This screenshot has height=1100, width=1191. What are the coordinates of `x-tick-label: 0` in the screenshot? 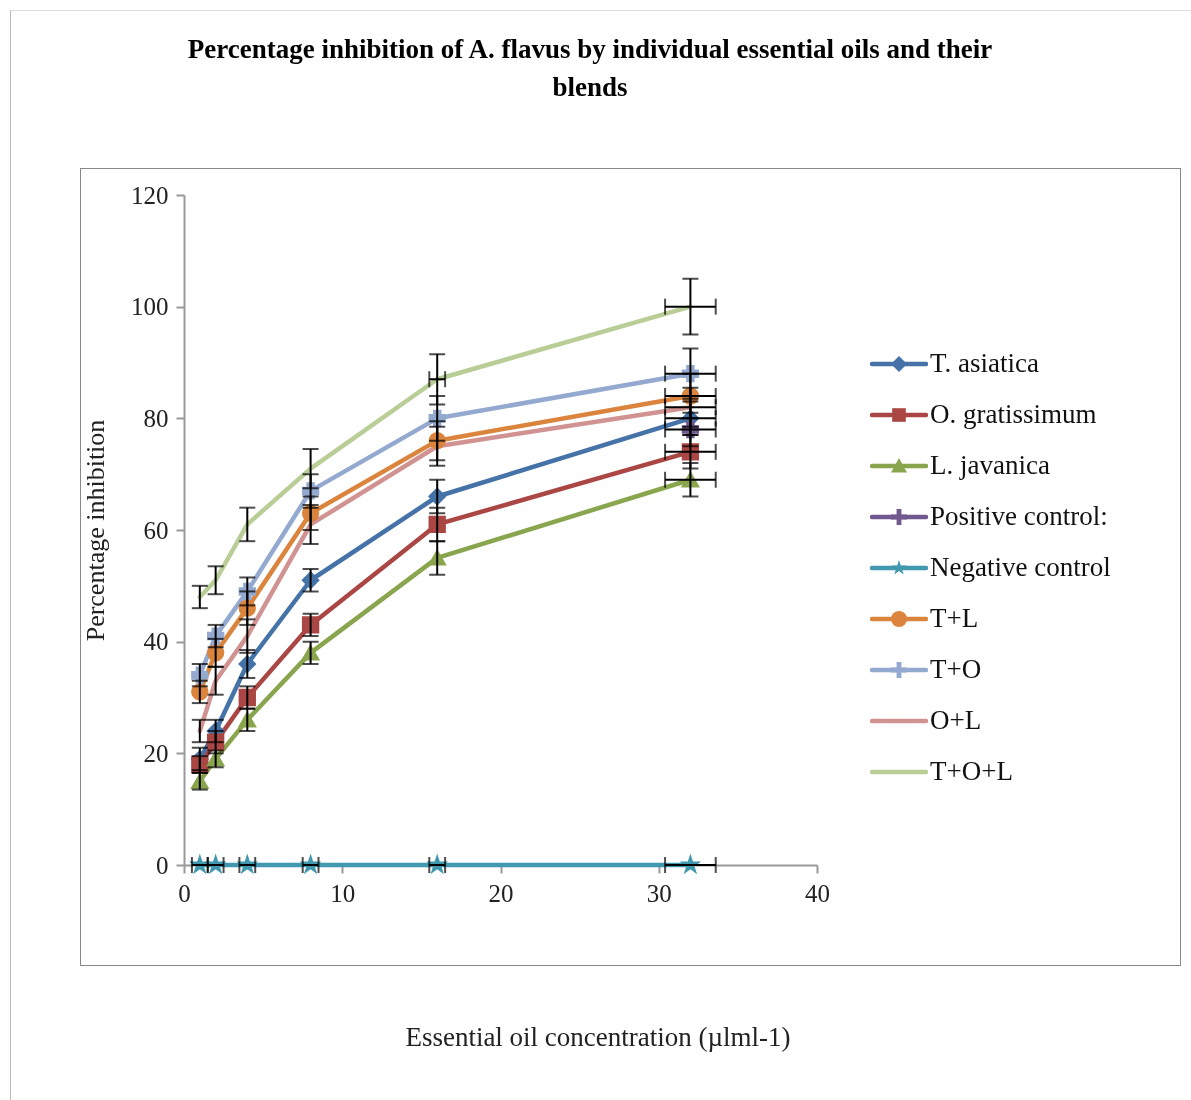 It's located at (184, 893).